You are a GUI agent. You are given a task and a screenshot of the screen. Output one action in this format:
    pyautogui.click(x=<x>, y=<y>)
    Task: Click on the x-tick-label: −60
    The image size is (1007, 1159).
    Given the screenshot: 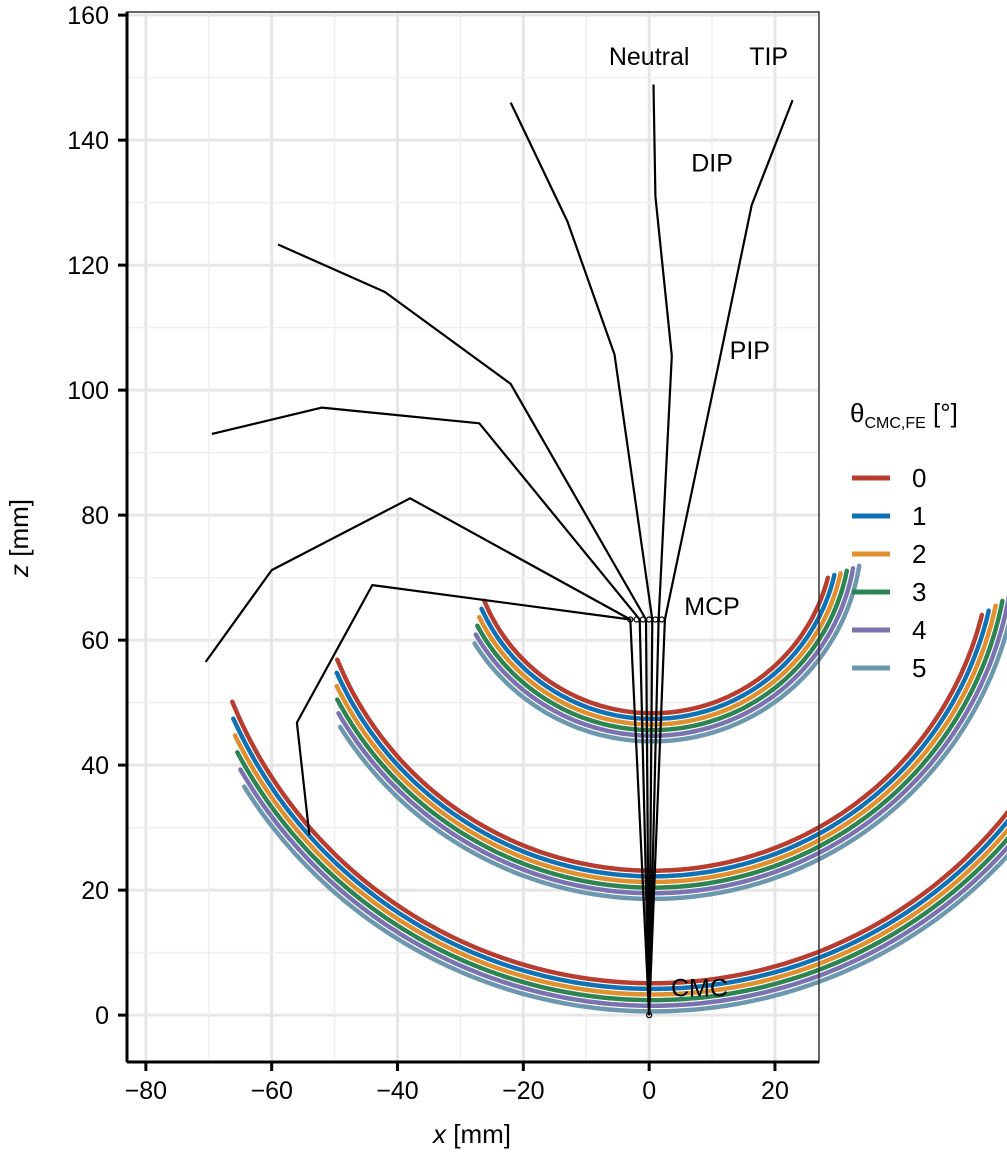 What is the action you would take?
    pyautogui.click(x=271, y=1091)
    